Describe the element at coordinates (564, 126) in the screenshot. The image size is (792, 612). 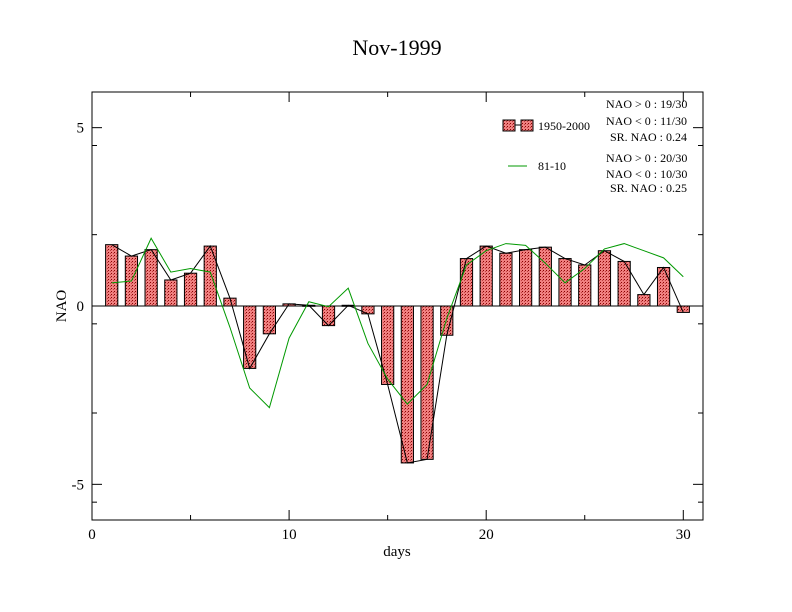
I see `legend-label-1950-2000: 1950-2000` at that location.